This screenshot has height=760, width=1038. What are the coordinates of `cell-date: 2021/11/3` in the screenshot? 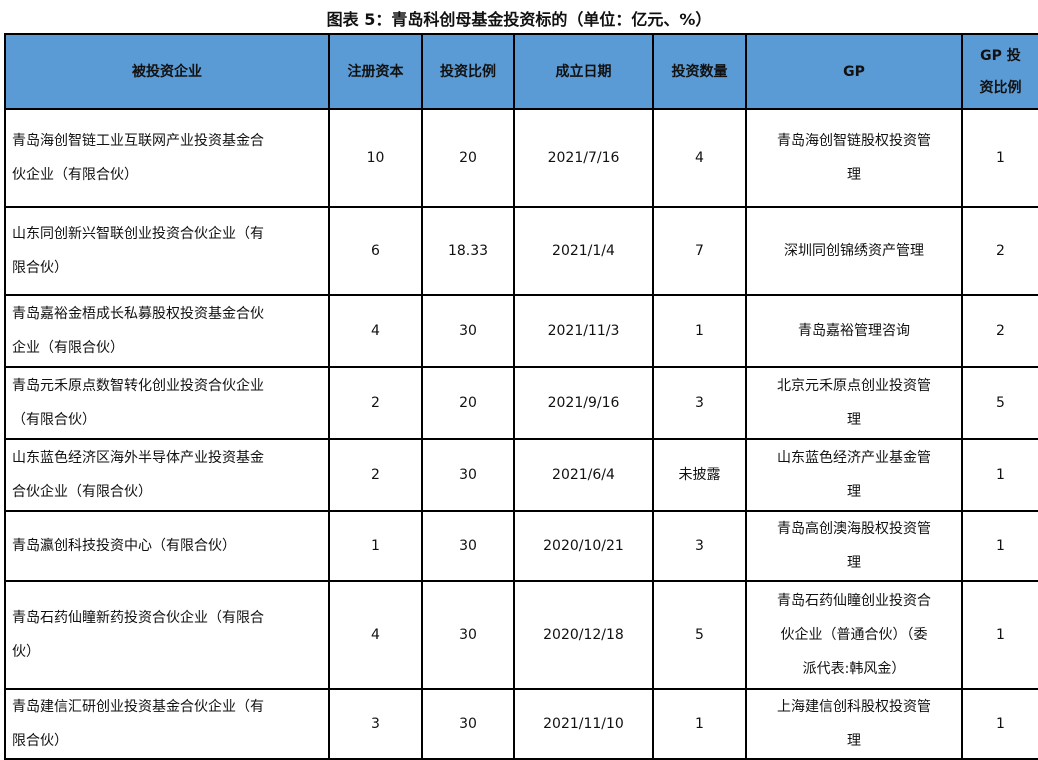 It's located at (583, 331).